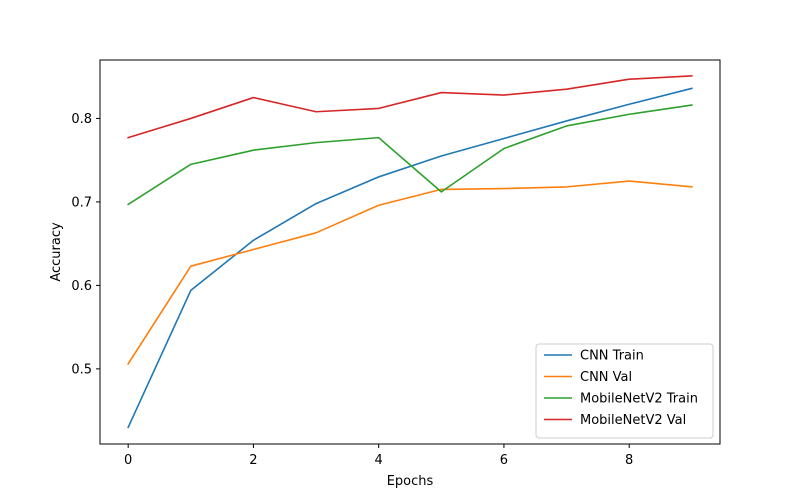  Describe the element at coordinates (606, 377) in the screenshot. I see `legend-label-1: CNN Val` at that location.